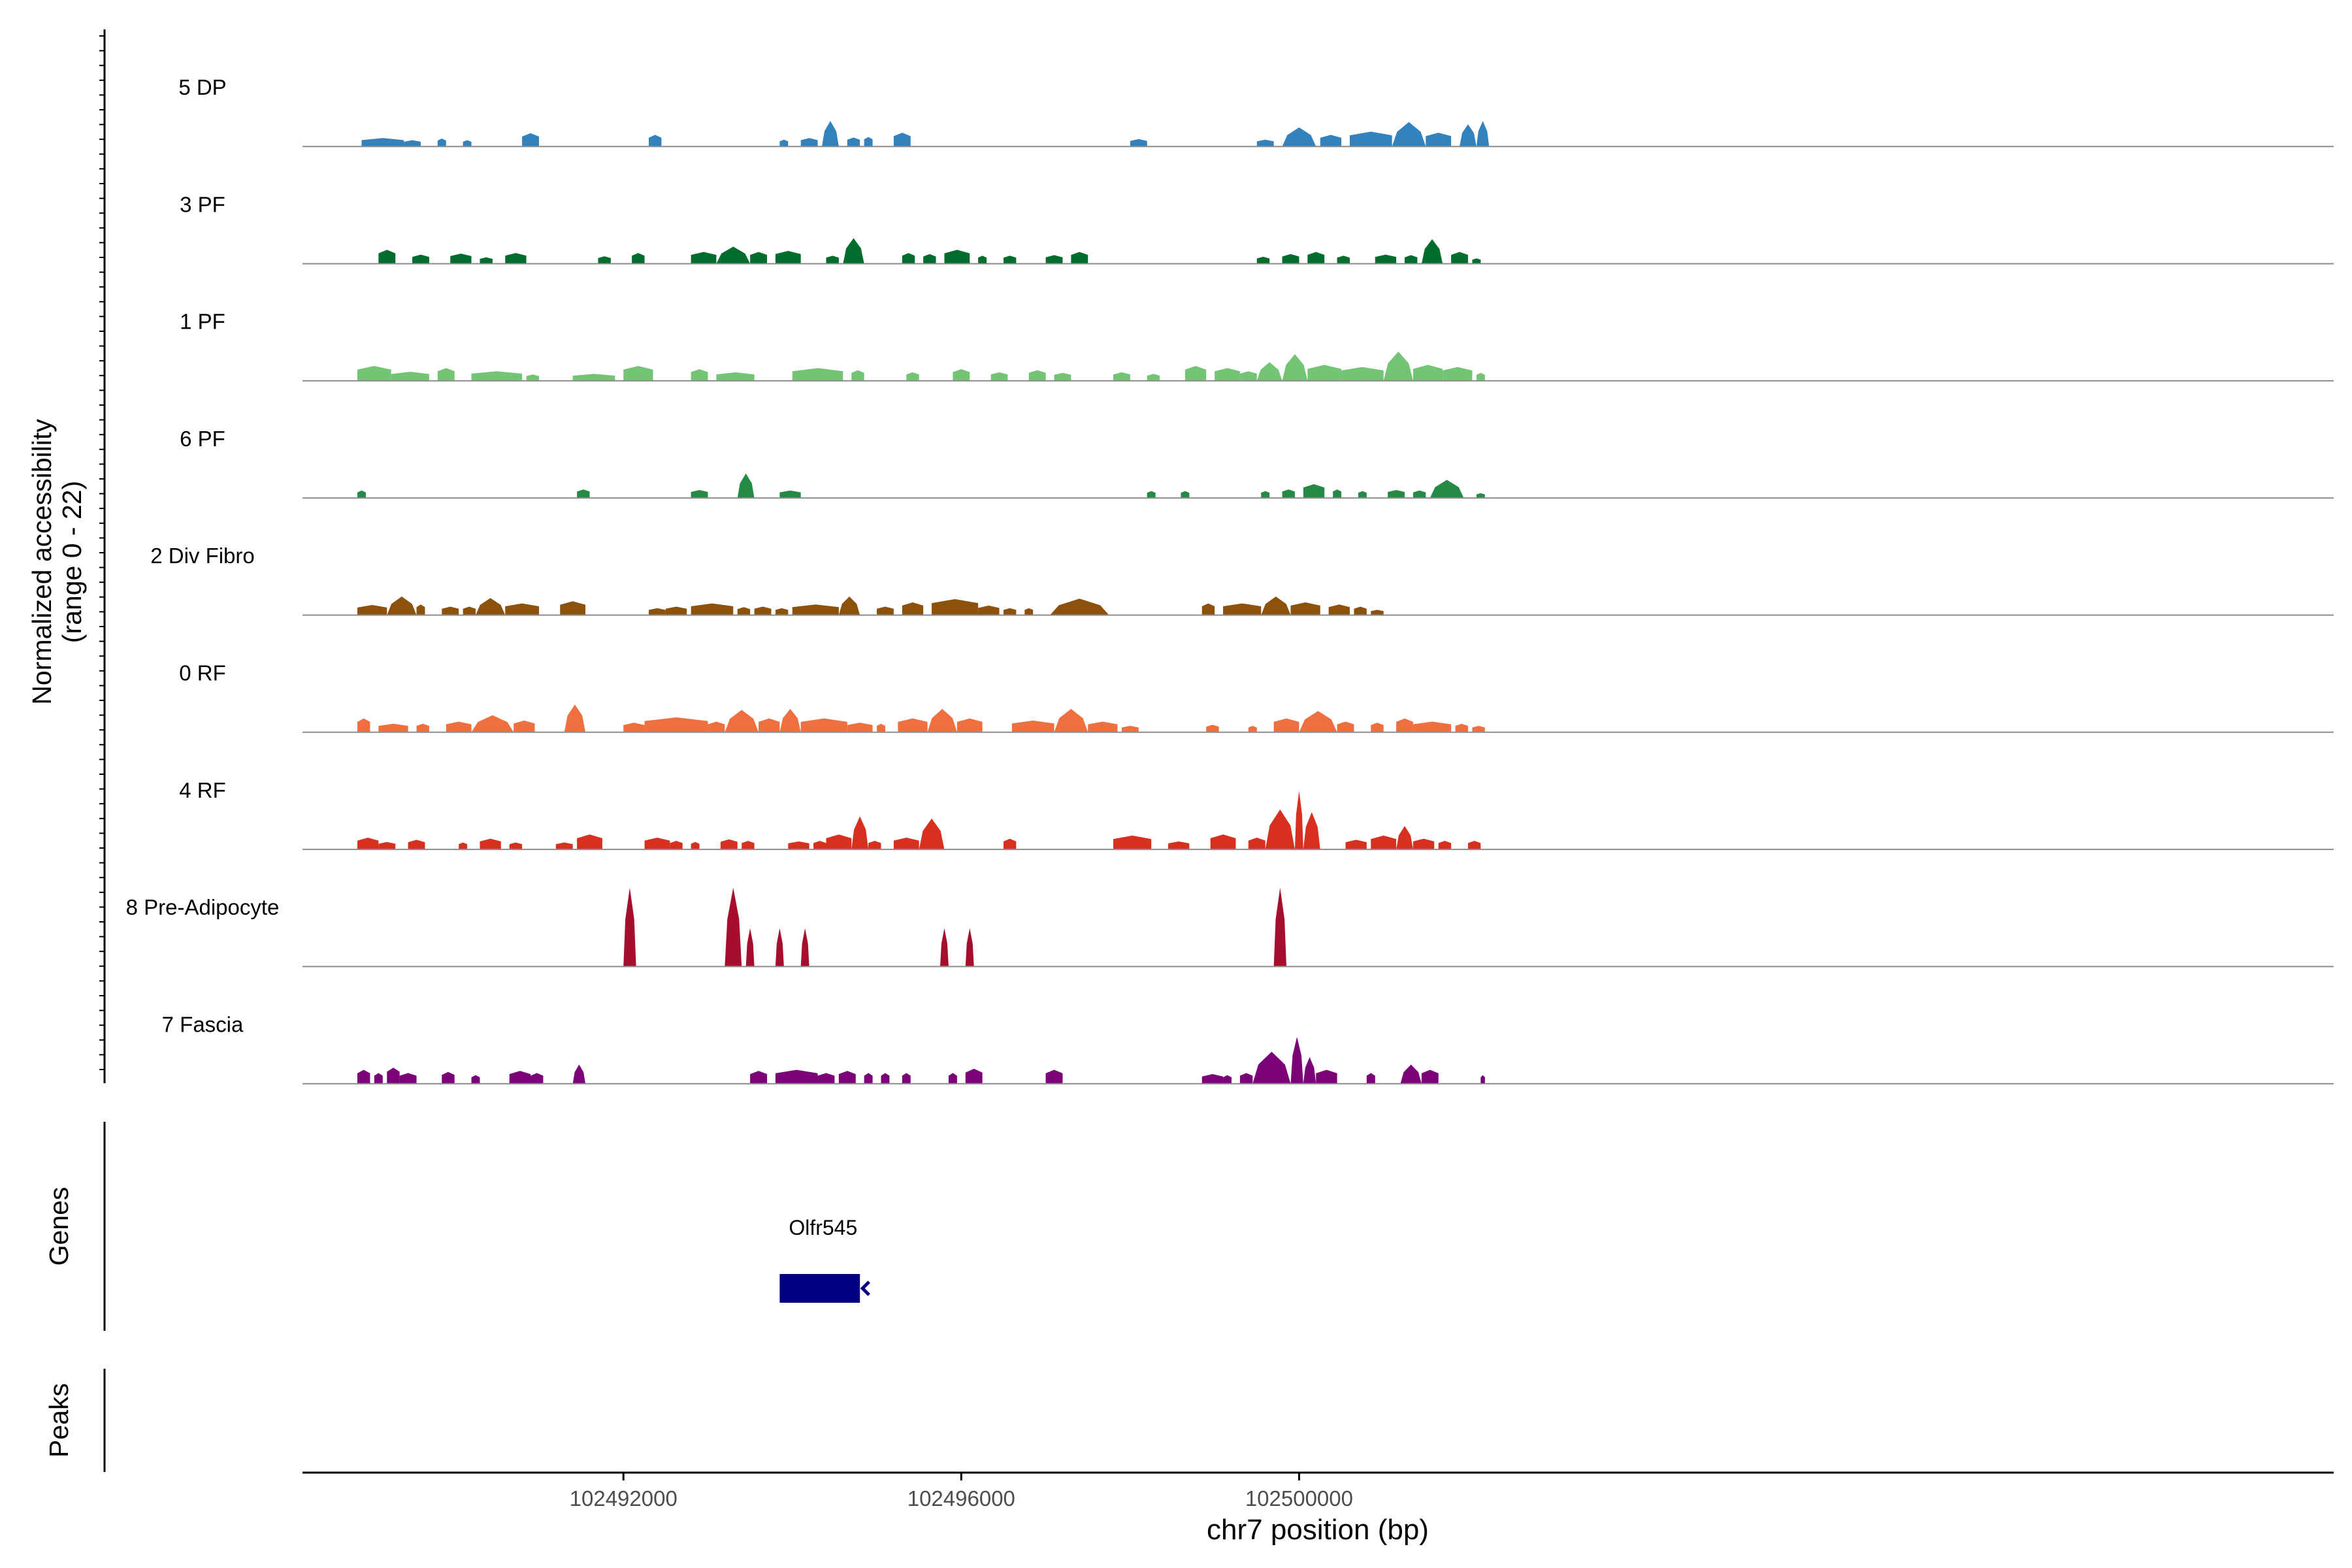 Image resolution: width=2352 pixels, height=1568 pixels. I want to click on x-tick-label: 102492000, so click(624, 1498).